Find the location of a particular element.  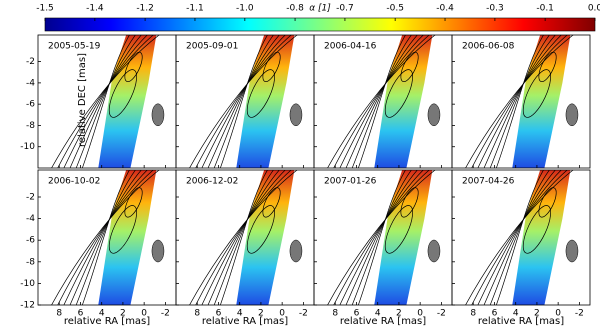

colorbar-tick-label: -0.1 is located at coordinates (545, 9).